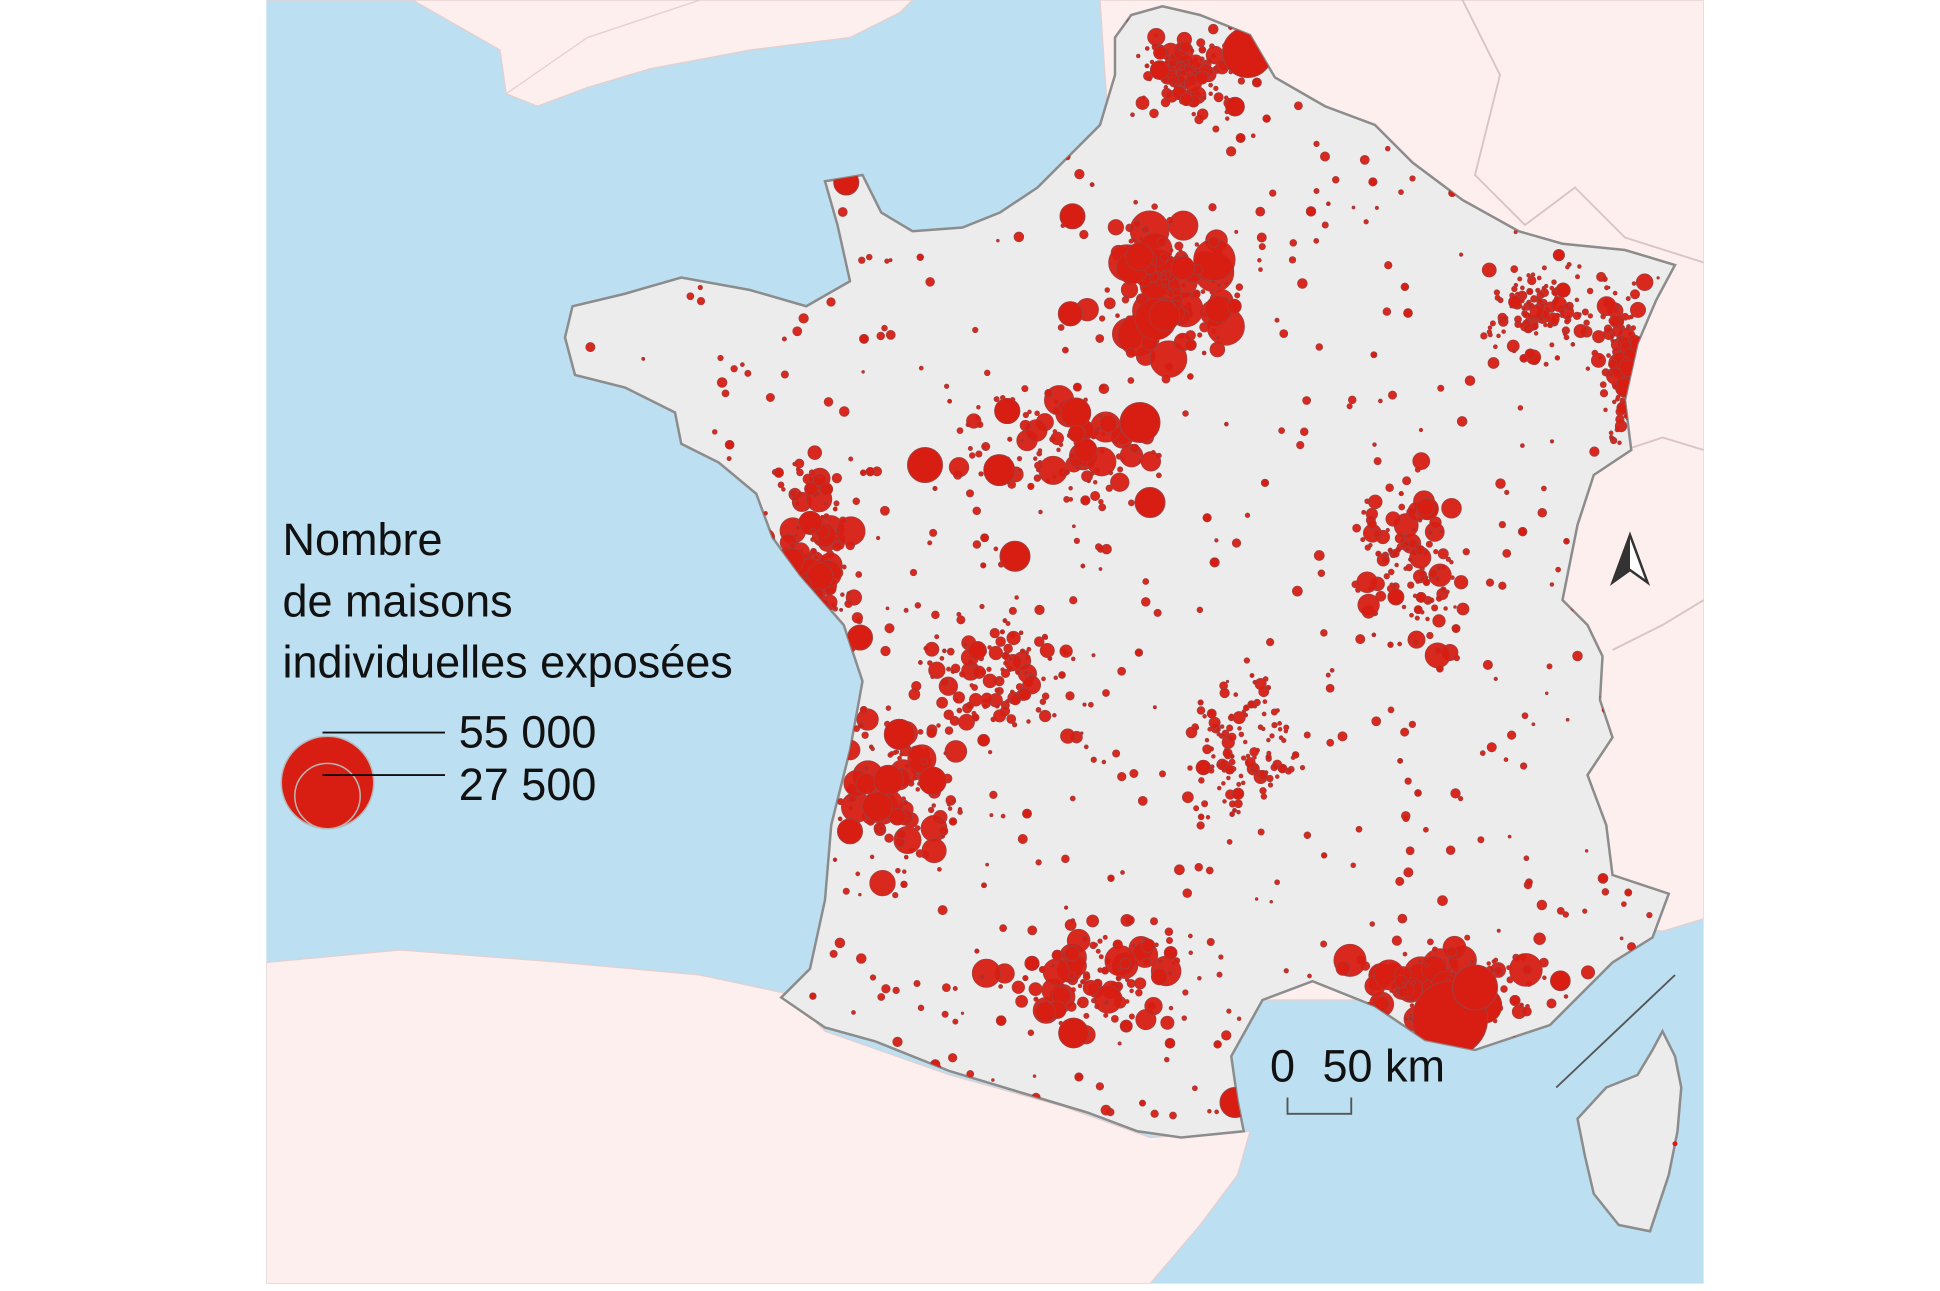  What do you see at coordinates (1319, 1106) in the screenshot?
I see `scale-bar-line` at bounding box center [1319, 1106].